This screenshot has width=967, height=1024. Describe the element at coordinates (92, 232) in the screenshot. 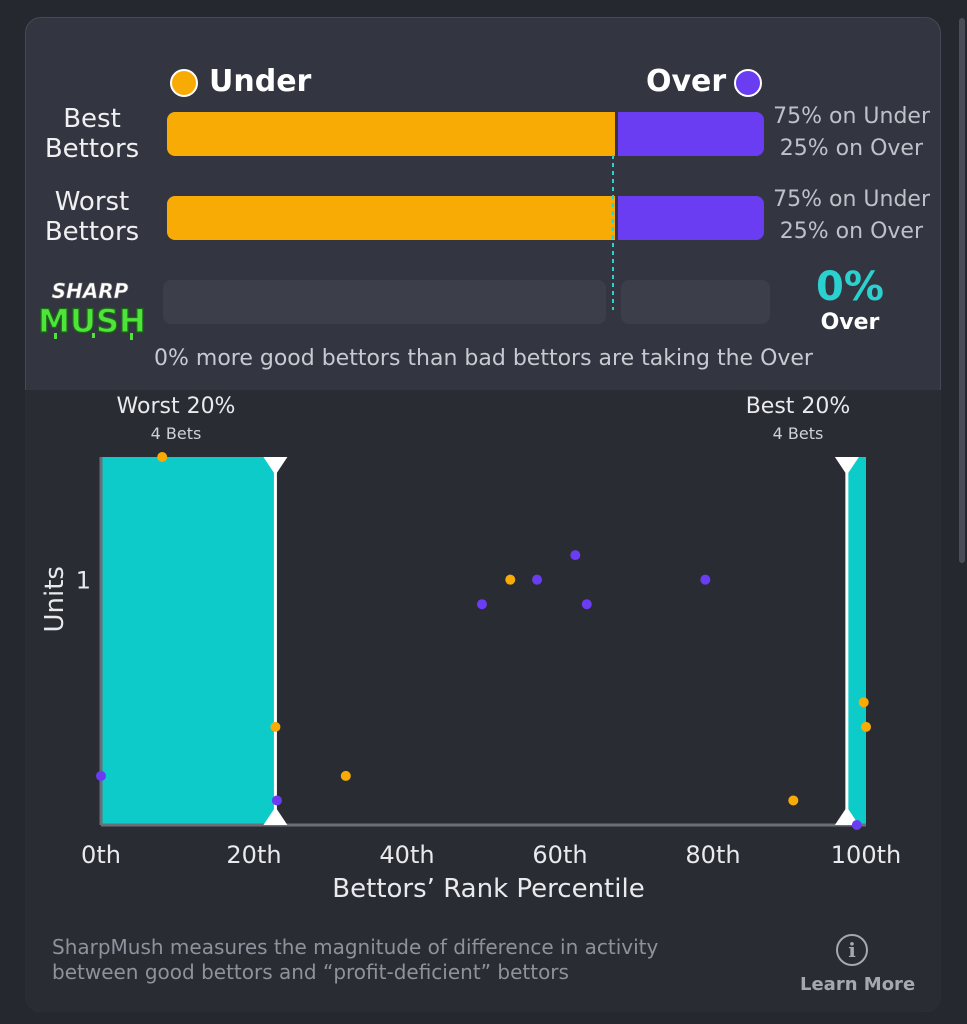

I see `worst-bettors-label-line2: Bettors` at that location.